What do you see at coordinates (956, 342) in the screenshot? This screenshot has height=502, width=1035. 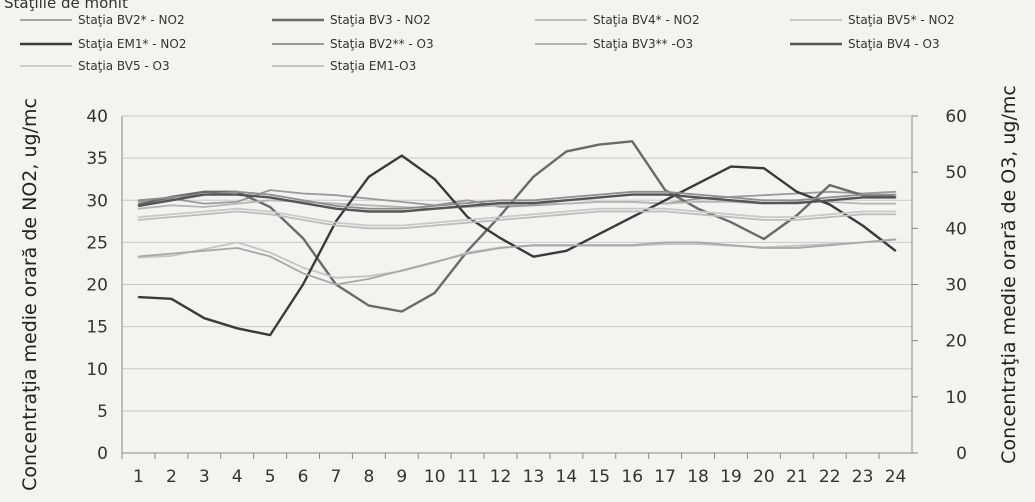 I see `y-right-tick-label: 20` at bounding box center [956, 342].